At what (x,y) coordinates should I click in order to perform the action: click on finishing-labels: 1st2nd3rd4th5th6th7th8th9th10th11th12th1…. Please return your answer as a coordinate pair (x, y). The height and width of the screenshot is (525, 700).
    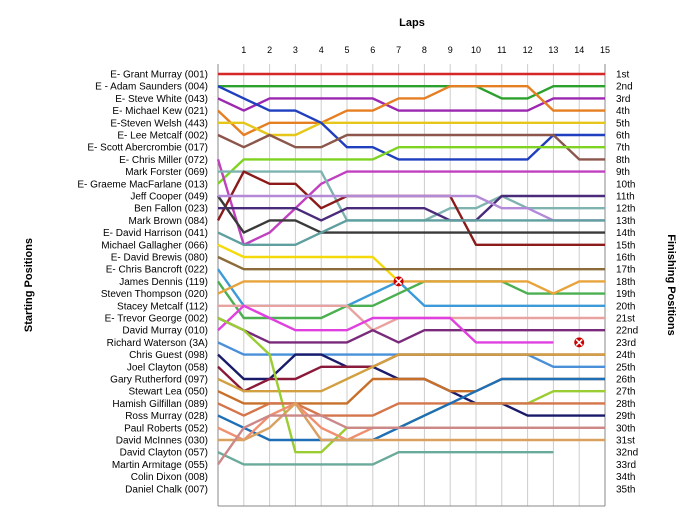
    Looking at the image, I should click on (627, 283).